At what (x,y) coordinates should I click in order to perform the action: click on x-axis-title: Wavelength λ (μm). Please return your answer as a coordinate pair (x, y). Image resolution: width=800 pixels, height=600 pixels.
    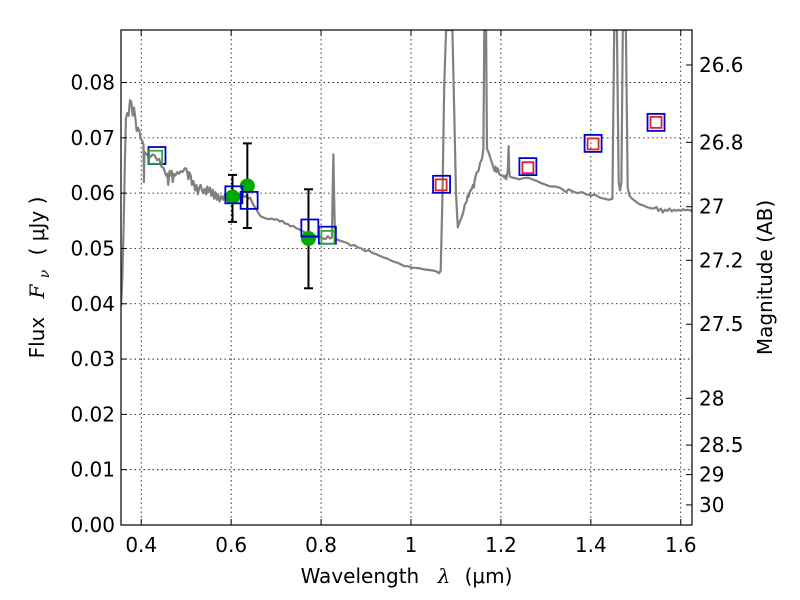
    Looking at the image, I should click on (407, 576).